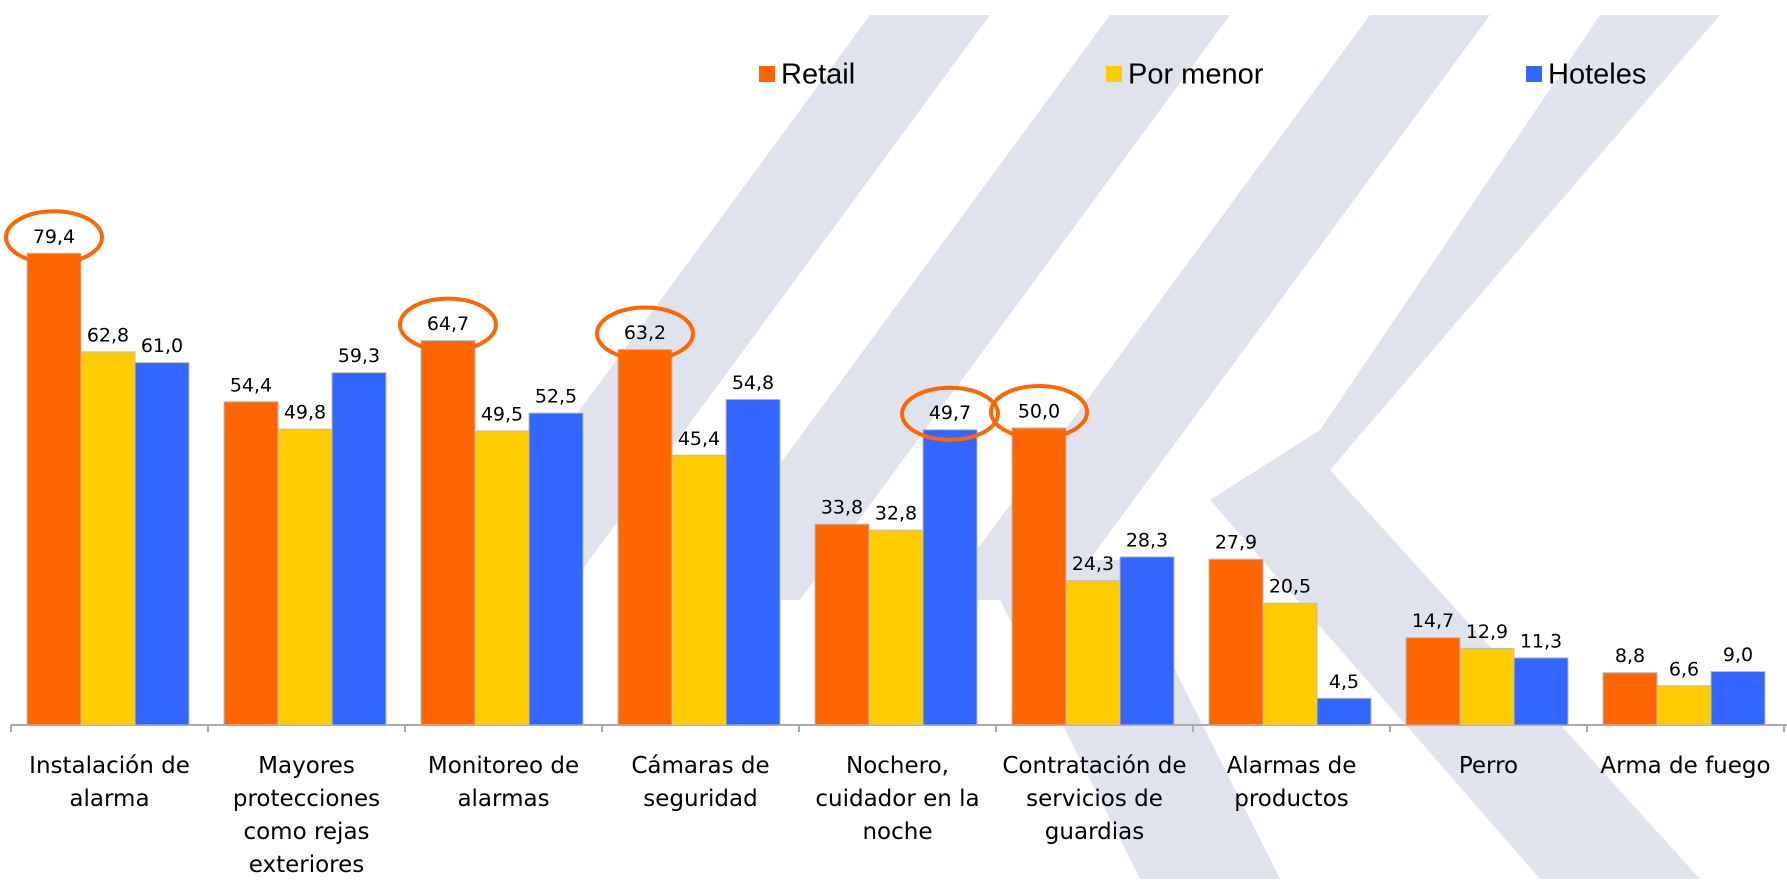 The image size is (1787, 882). What do you see at coordinates (818, 75) in the screenshot?
I see `legend-label: Retail` at bounding box center [818, 75].